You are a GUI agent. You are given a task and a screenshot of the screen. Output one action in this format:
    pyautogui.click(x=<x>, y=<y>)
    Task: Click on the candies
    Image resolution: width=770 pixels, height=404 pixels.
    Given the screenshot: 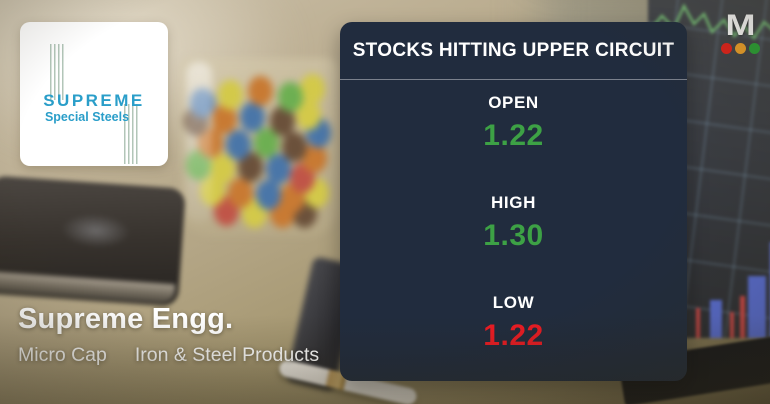 What is the action you would take?
    pyautogui.click(x=202, y=103)
    